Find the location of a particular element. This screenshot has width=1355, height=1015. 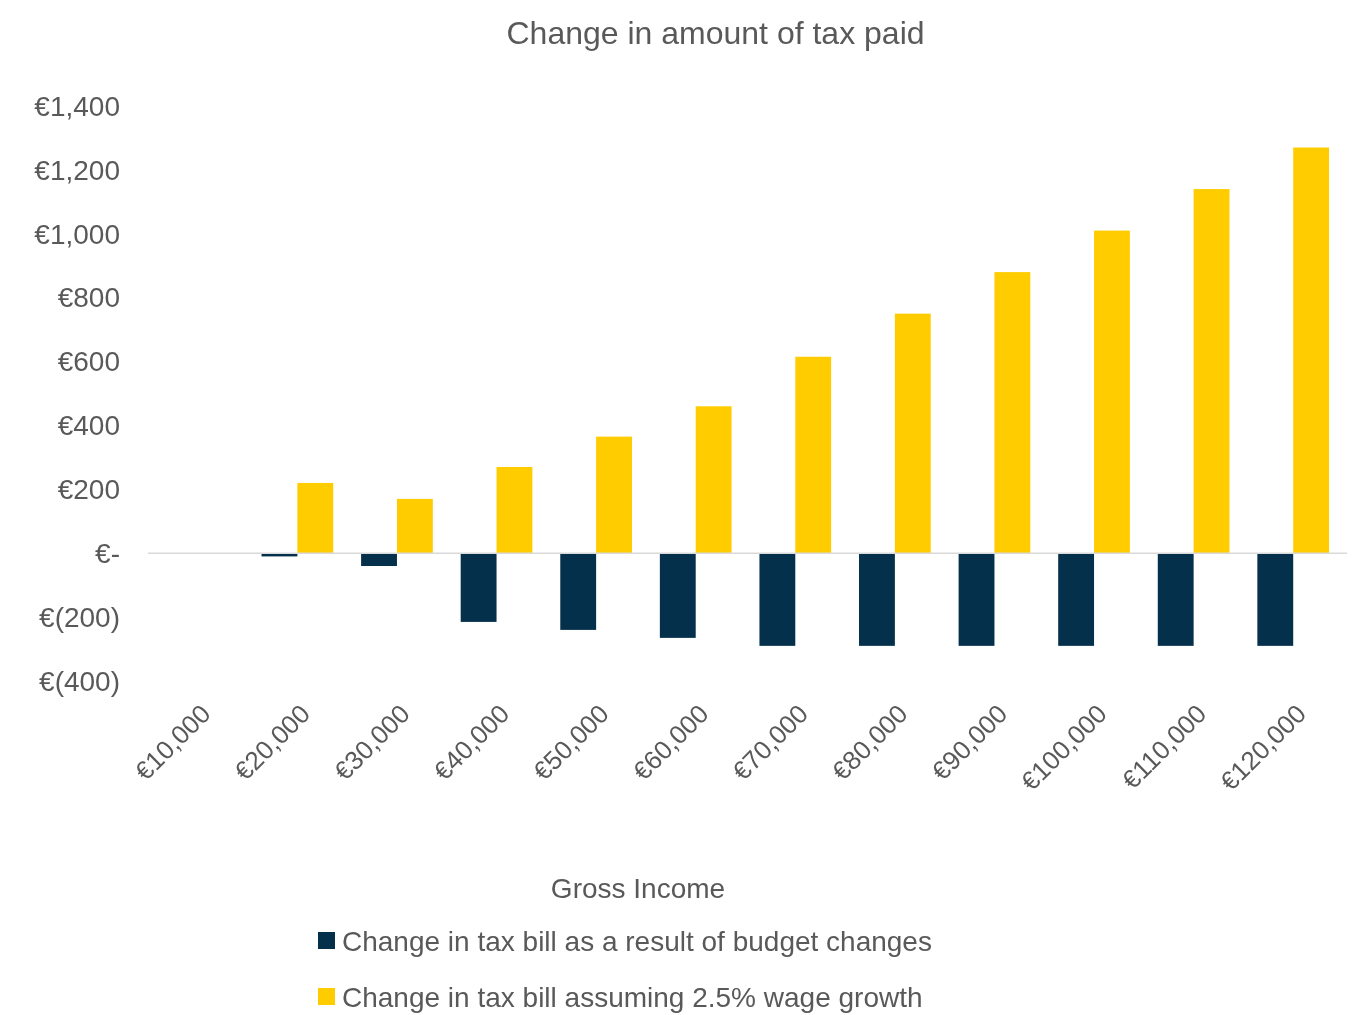

legend-label: Change in tax bill as a result of budget changes is located at coordinates (637, 941).